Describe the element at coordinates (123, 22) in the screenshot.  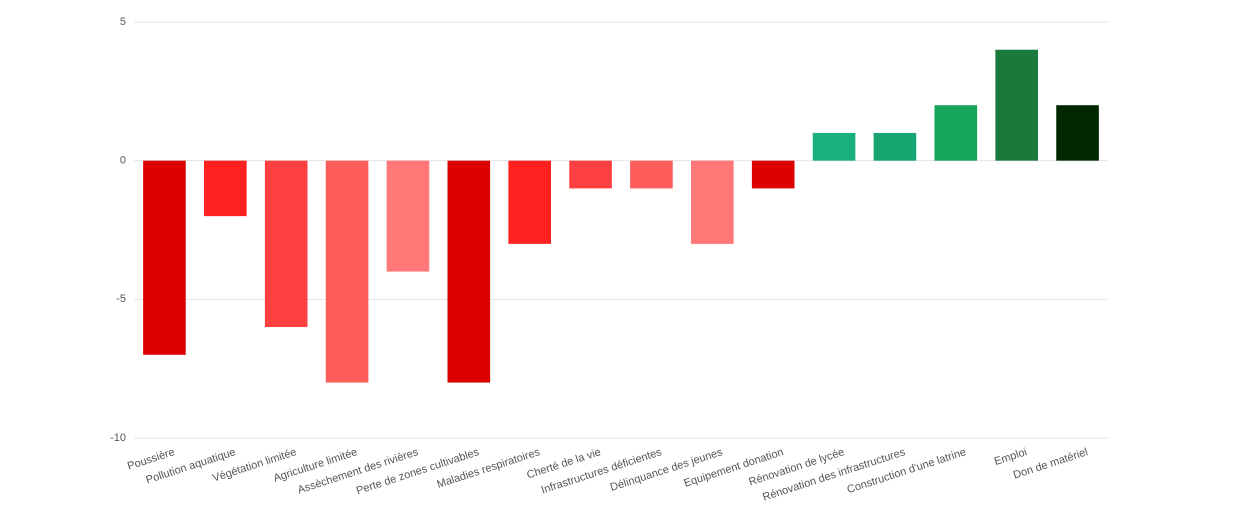
I see `y-tick-label: 5` at that location.